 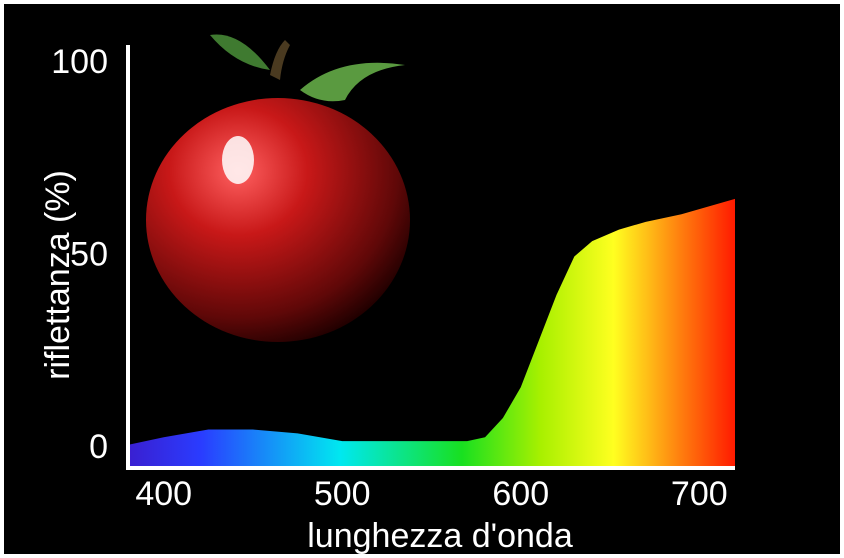 What do you see at coordinates (98, 447) in the screenshot?
I see `y-tick-label: 0` at bounding box center [98, 447].